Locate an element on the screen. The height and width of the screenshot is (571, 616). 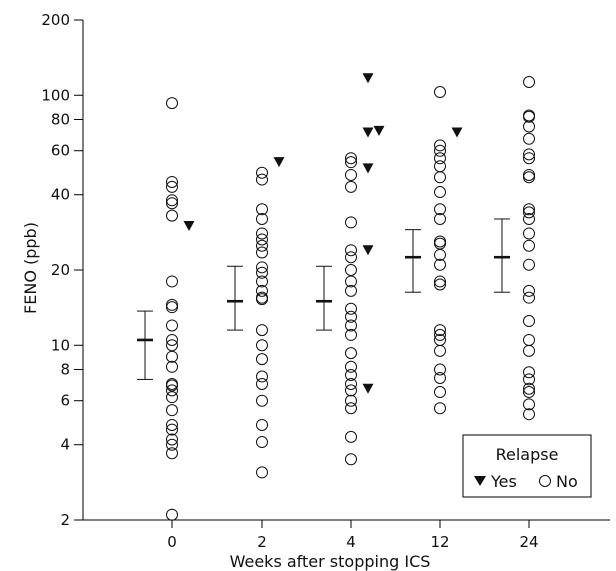
y-tick-label: 40 is located at coordinates (60, 195).